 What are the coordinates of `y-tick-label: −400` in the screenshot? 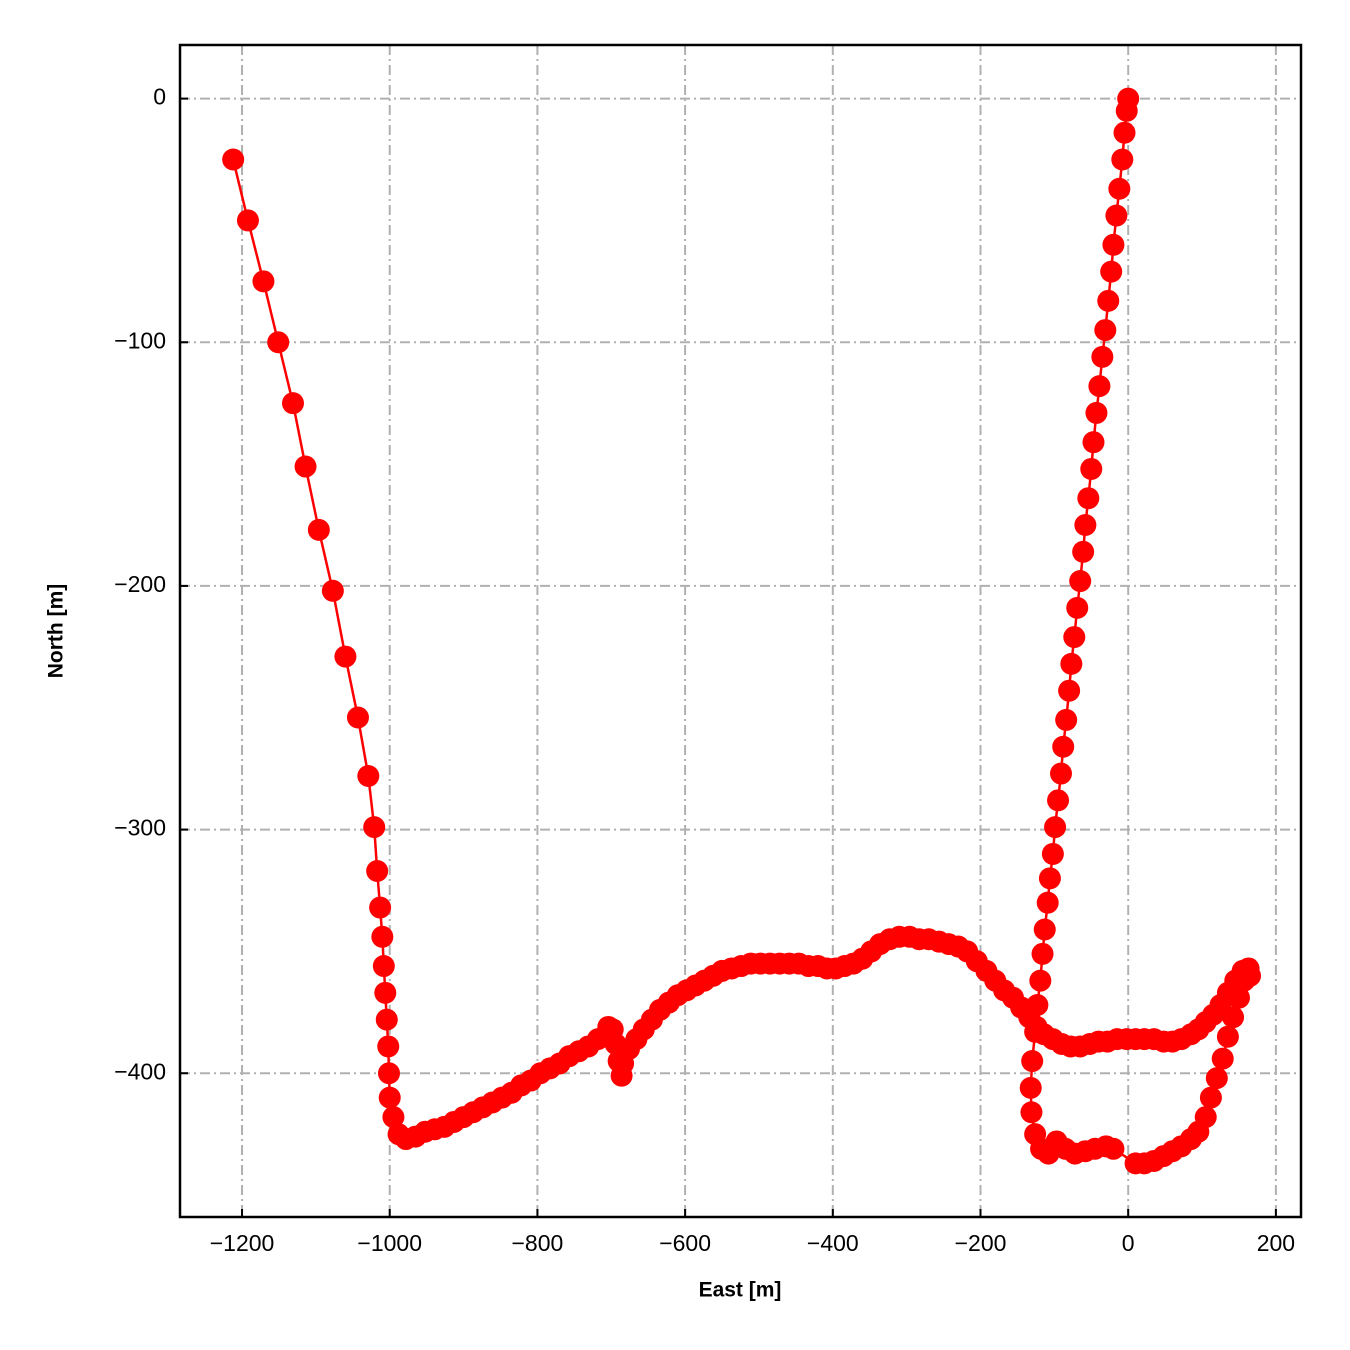 It's located at (140, 1071).